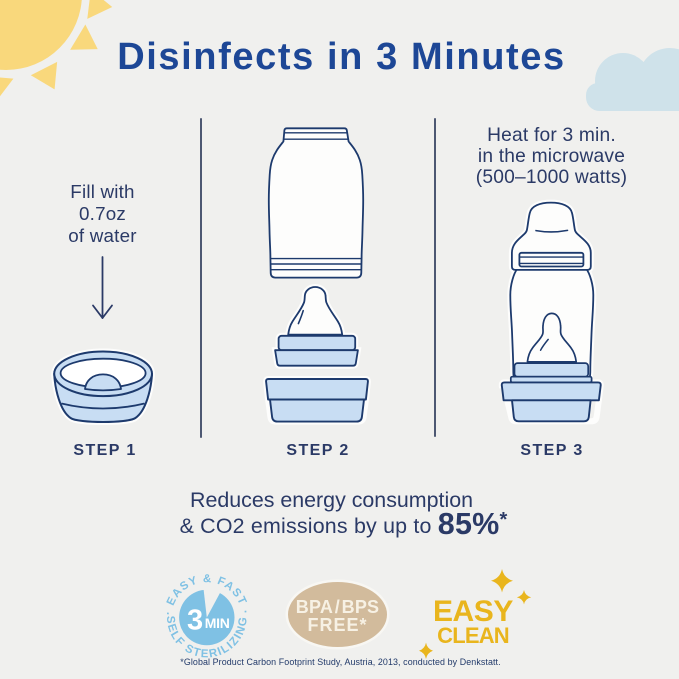  I want to click on svg-text: 3, so click(195, 621).